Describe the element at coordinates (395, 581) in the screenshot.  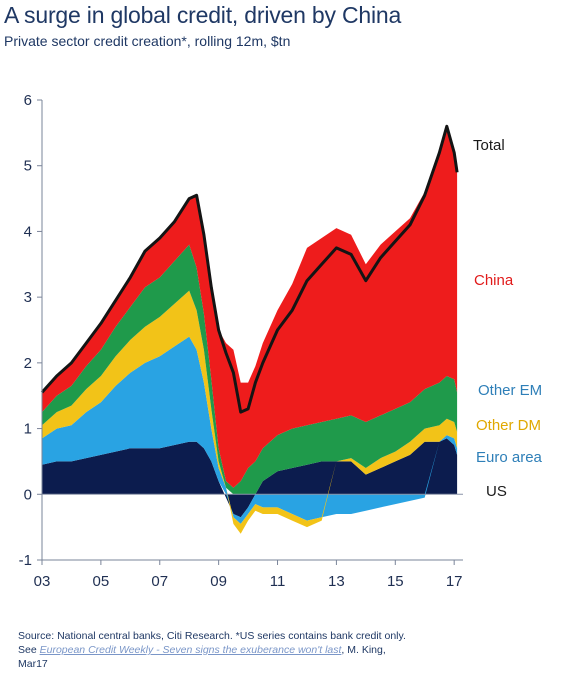
I see `x-tick-label: 15` at that location.